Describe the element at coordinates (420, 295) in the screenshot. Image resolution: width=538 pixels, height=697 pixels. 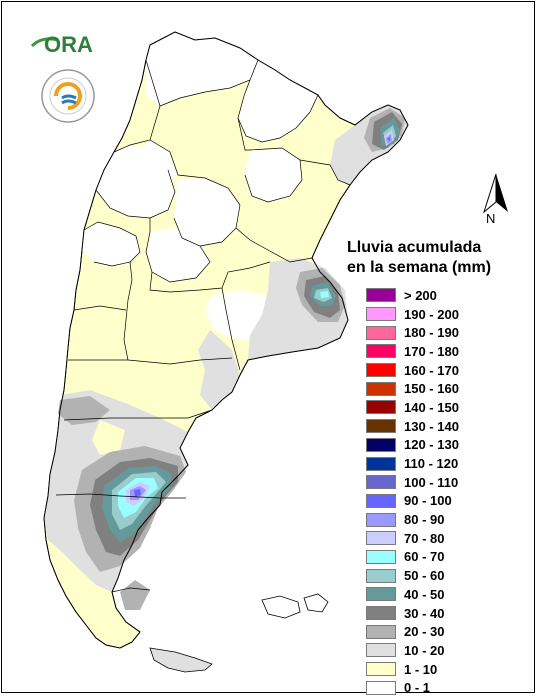
I see `legend-label: > 200` at that location.